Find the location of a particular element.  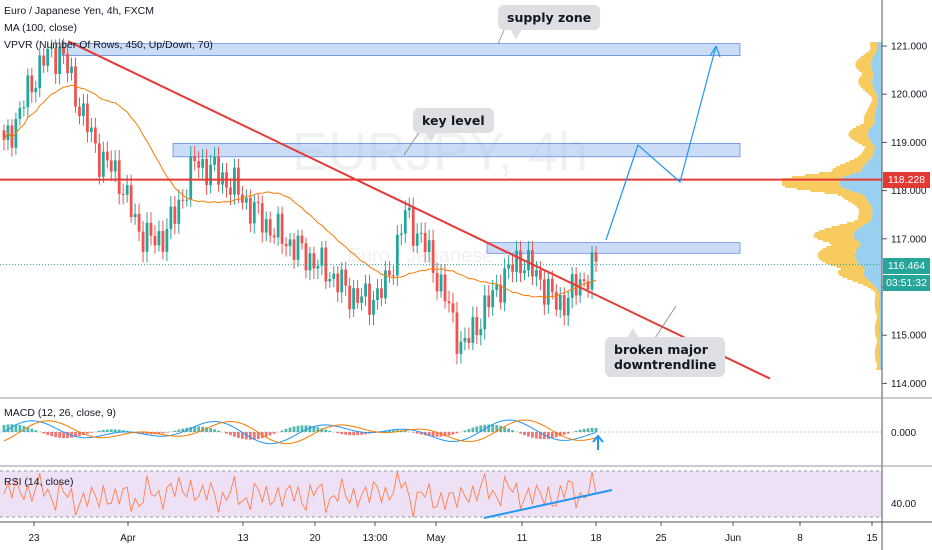

macd-line is located at coordinates (300, 432).